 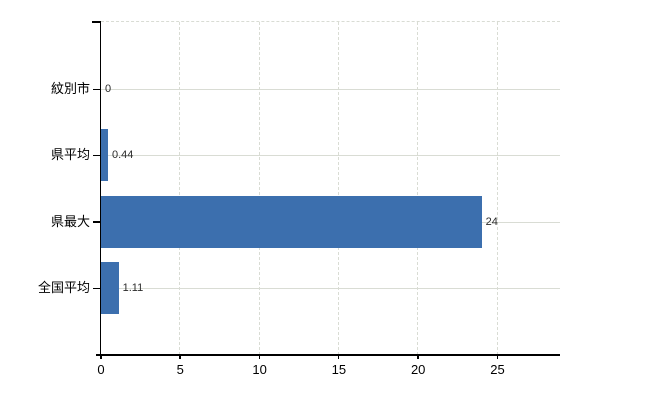 What do you see at coordinates (122, 155) in the screenshot?
I see `bar-value-label: 0.44` at bounding box center [122, 155].